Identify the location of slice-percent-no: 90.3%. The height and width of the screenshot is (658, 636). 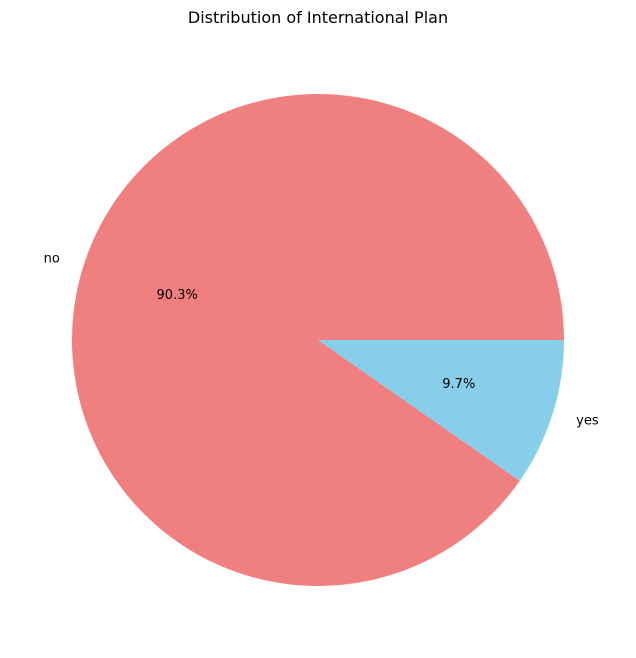
(177, 295).